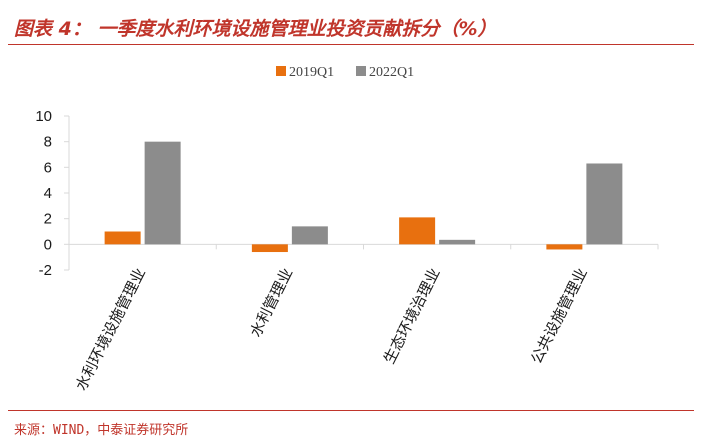  Describe the element at coordinates (45, 270) in the screenshot. I see `y-tick-label: -2` at that location.